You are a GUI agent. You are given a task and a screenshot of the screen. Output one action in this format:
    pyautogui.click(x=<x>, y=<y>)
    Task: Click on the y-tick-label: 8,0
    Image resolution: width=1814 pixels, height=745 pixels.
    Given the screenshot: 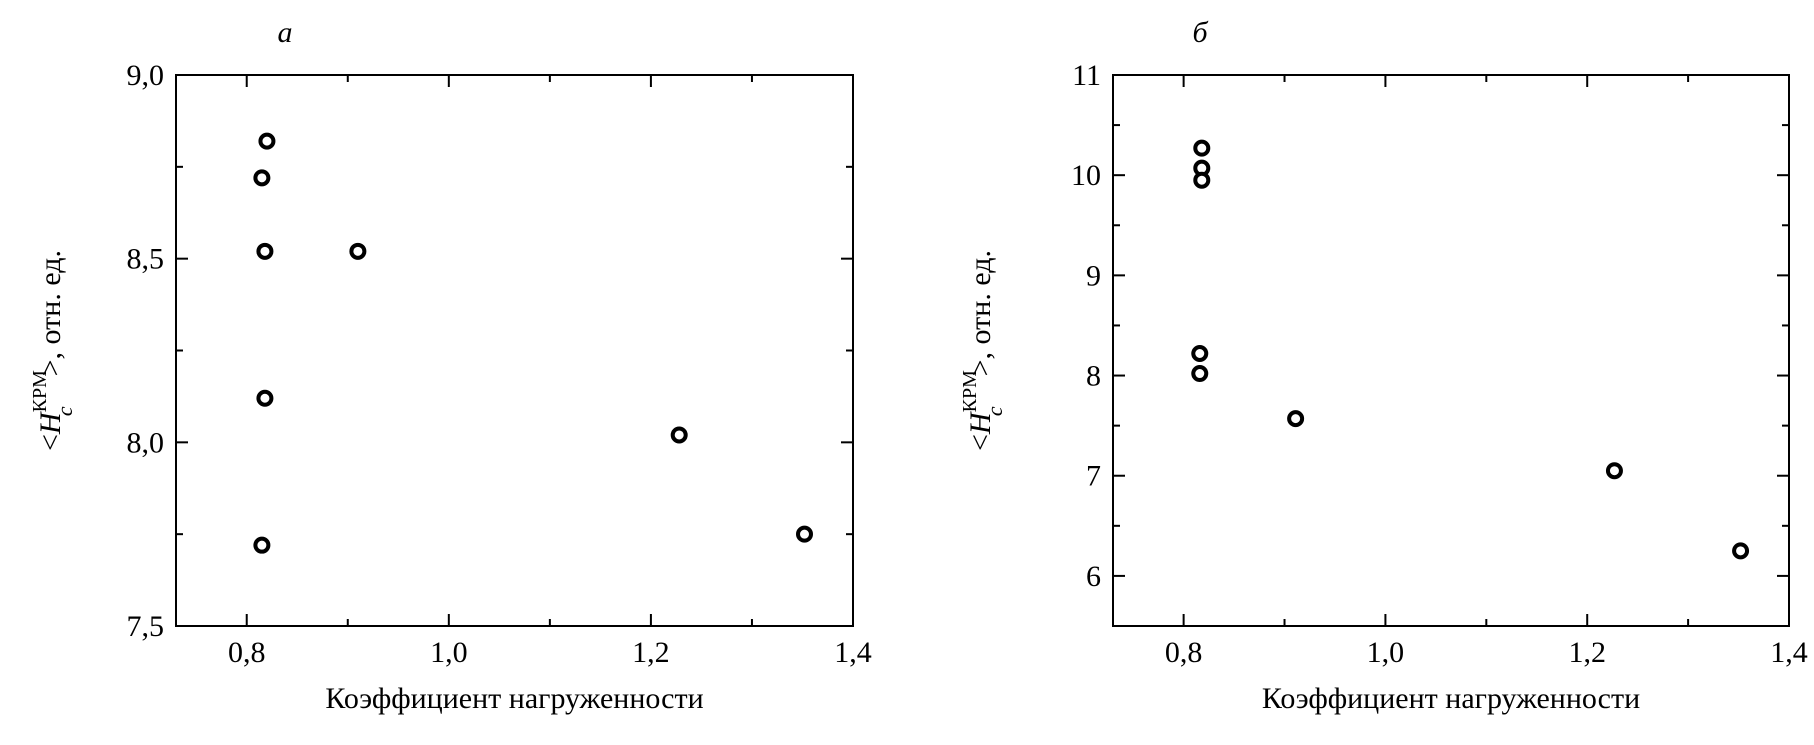 What is the action you would take?
    pyautogui.click(x=146, y=442)
    